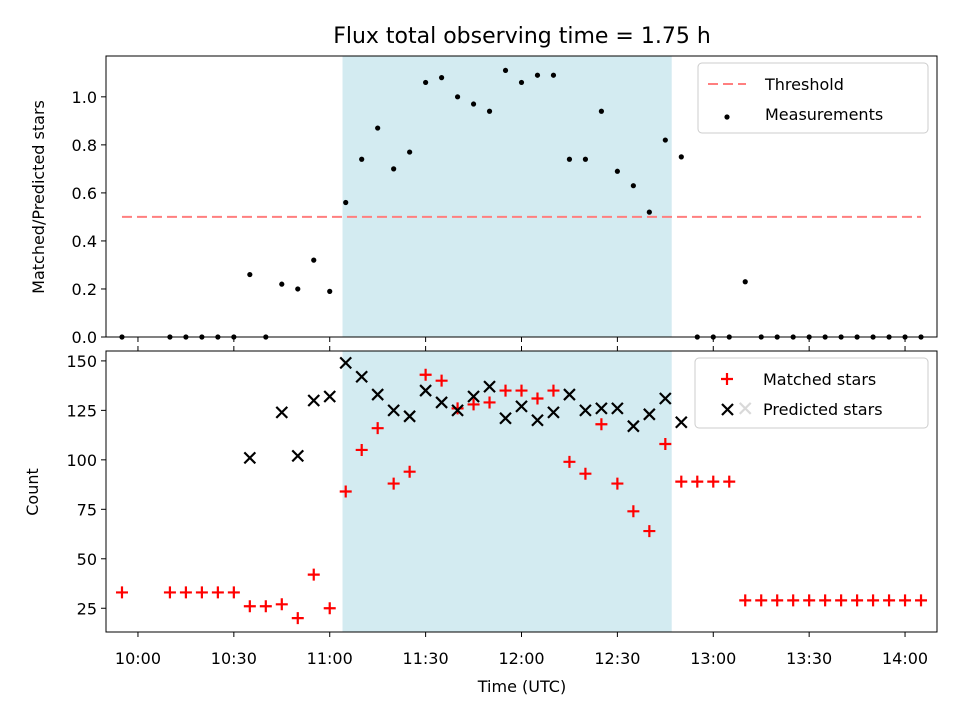 This screenshot has width=960, height=720. What do you see at coordinates (84, 145) in the screenshot?
I see `top-y-tick-label: 0.8` at bounding box center [84, 145].